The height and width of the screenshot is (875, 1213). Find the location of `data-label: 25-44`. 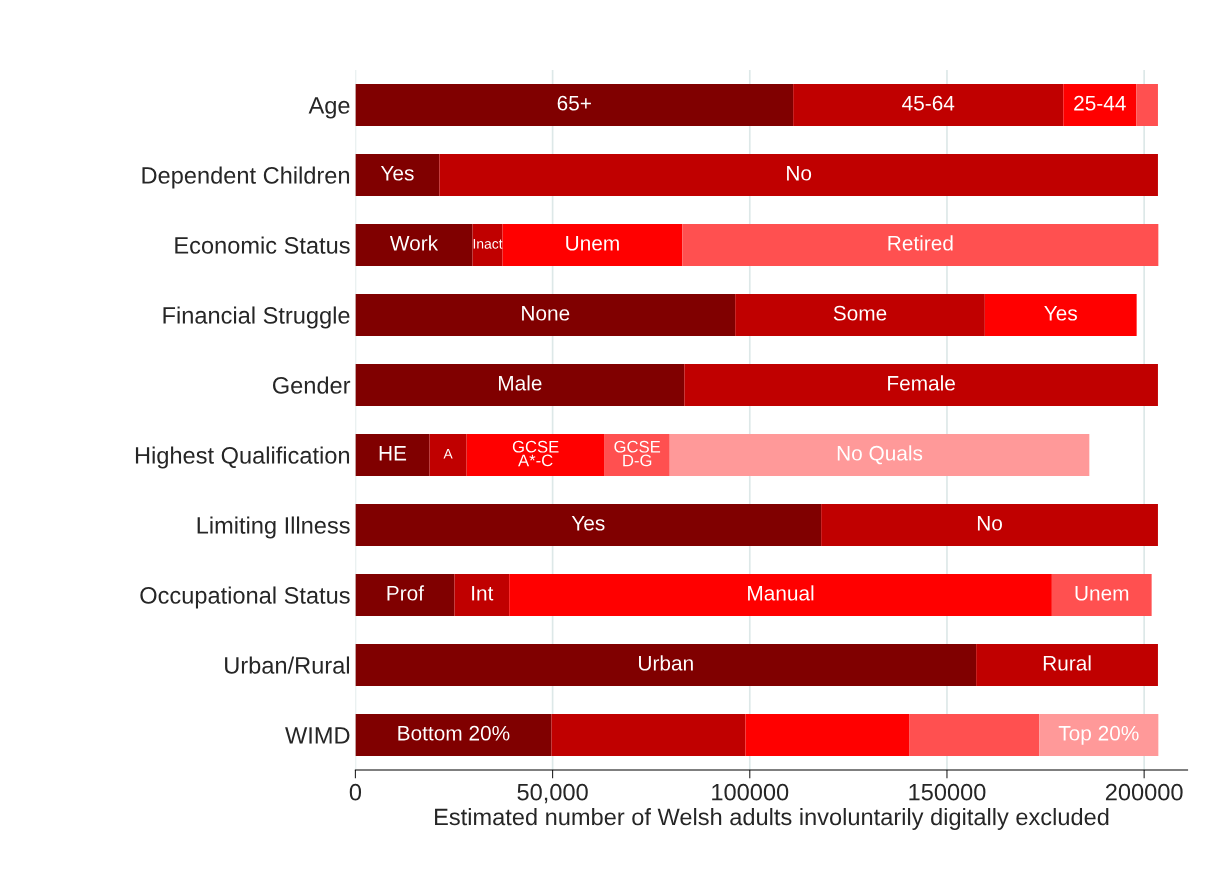

data-label: 25-44 is located at coordinates (1100, 103).